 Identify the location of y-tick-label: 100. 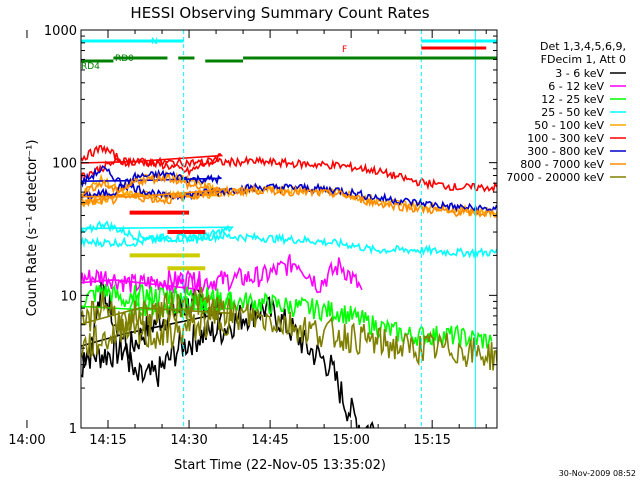
(64, 164).